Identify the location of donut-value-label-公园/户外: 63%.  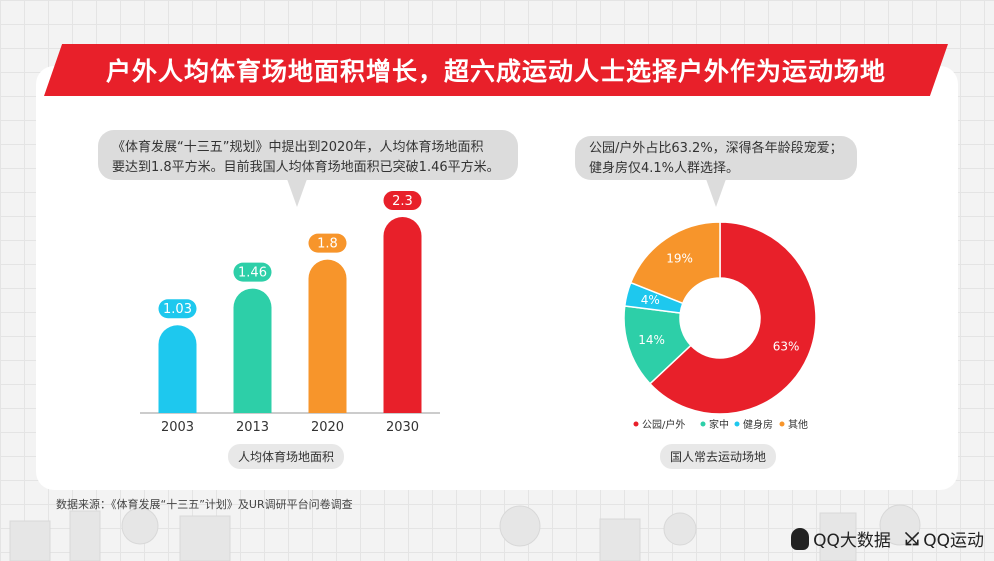
(786, 347).